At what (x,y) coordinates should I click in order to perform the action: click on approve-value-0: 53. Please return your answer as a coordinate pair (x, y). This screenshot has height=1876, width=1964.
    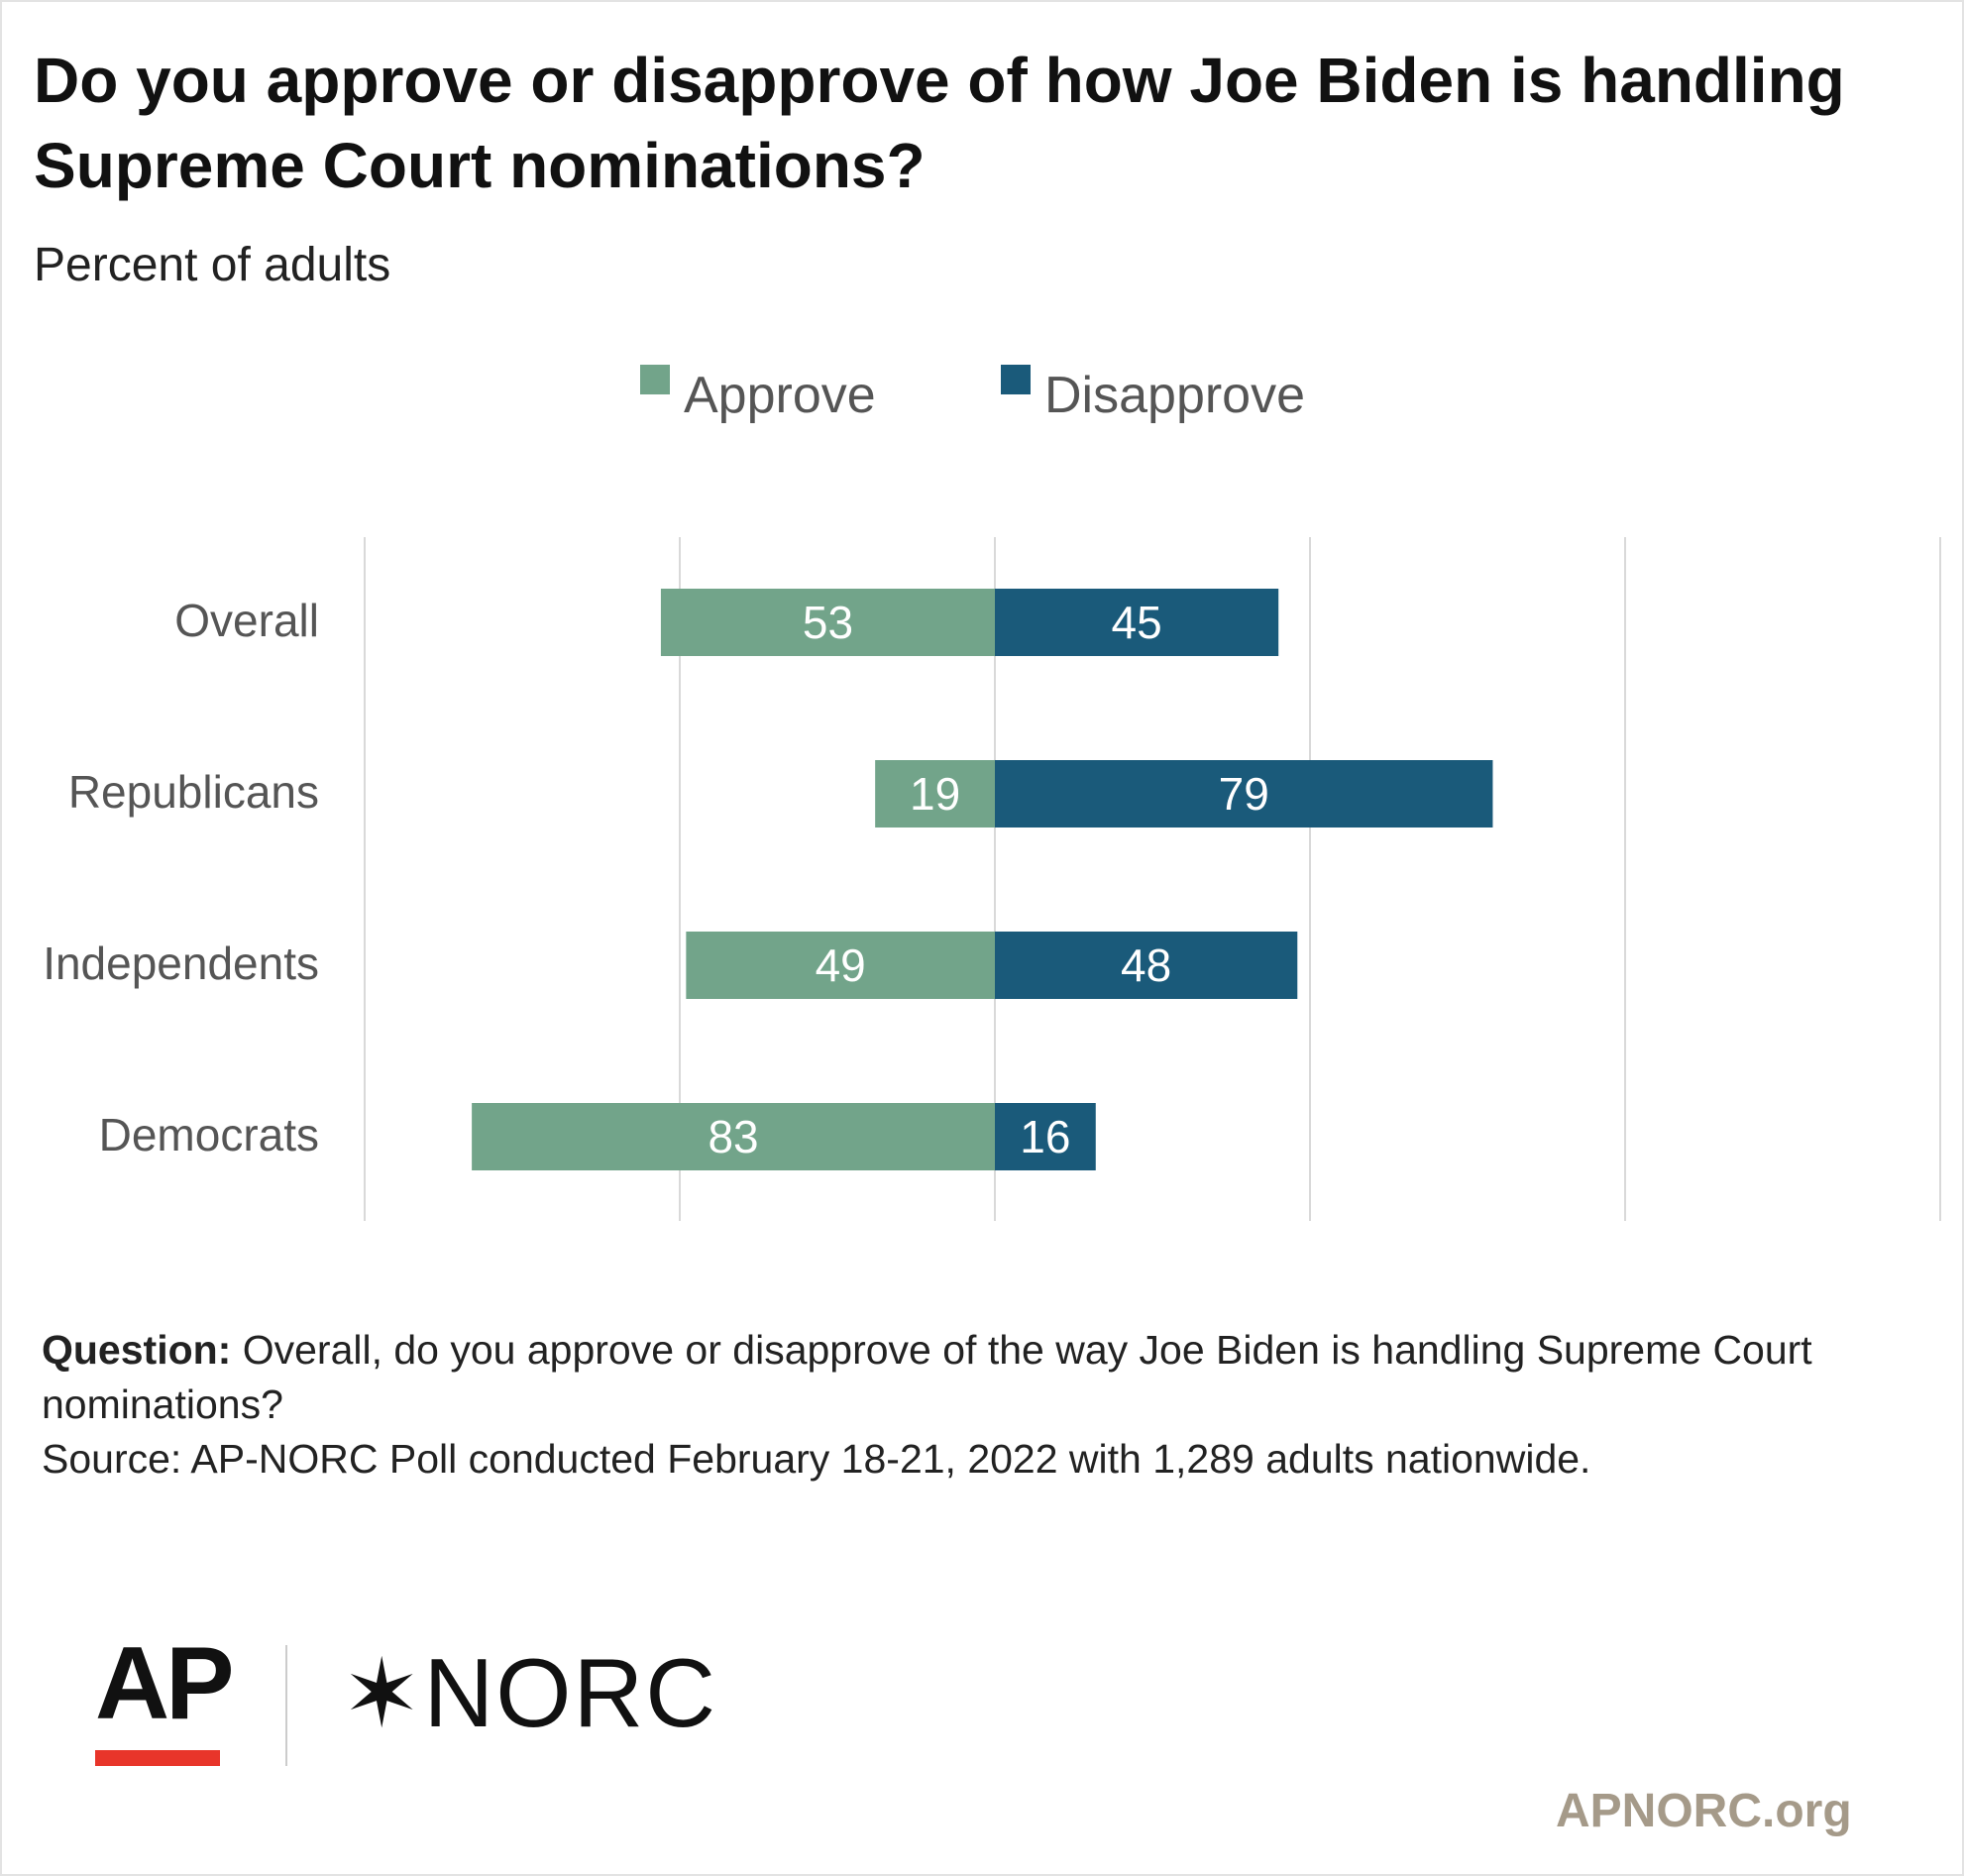
    Looking at the image, I should click on (828, 622).